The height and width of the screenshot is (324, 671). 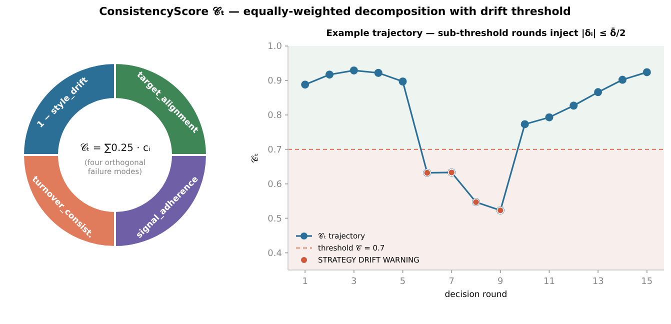 What do you see at coordinates (256, 157) in the screenshot?
I see `y-axis-title: 𝒞ₜ` at bounding box center [256, 157].